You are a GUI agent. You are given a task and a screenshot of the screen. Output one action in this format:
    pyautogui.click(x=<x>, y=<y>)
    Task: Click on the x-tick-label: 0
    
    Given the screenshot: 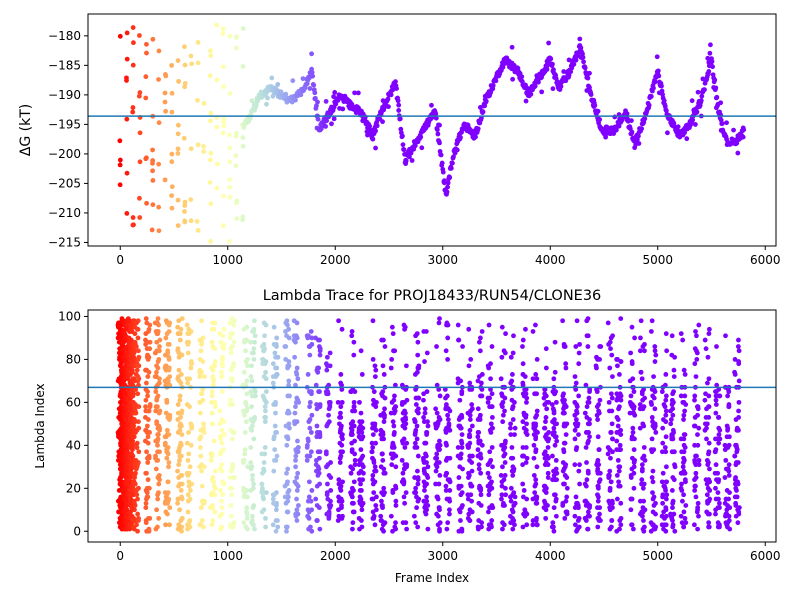 What is the action you would take?
    pyautogui.click(x=120, y=260)
    